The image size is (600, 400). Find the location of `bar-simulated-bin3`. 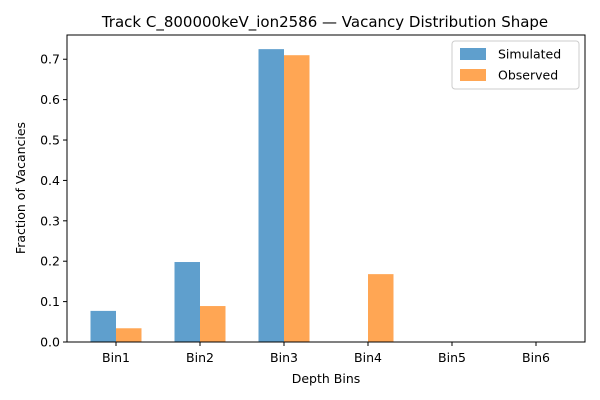

bar-simulated-bin3 is located at coordinates (271, 196).